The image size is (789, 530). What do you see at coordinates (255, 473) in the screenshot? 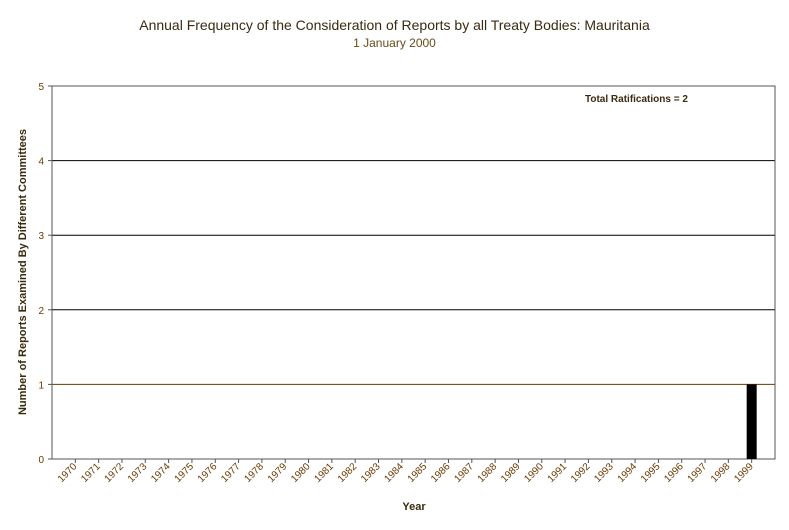
I see `x-tick-label: 1978` at bounding box center [255, 473].